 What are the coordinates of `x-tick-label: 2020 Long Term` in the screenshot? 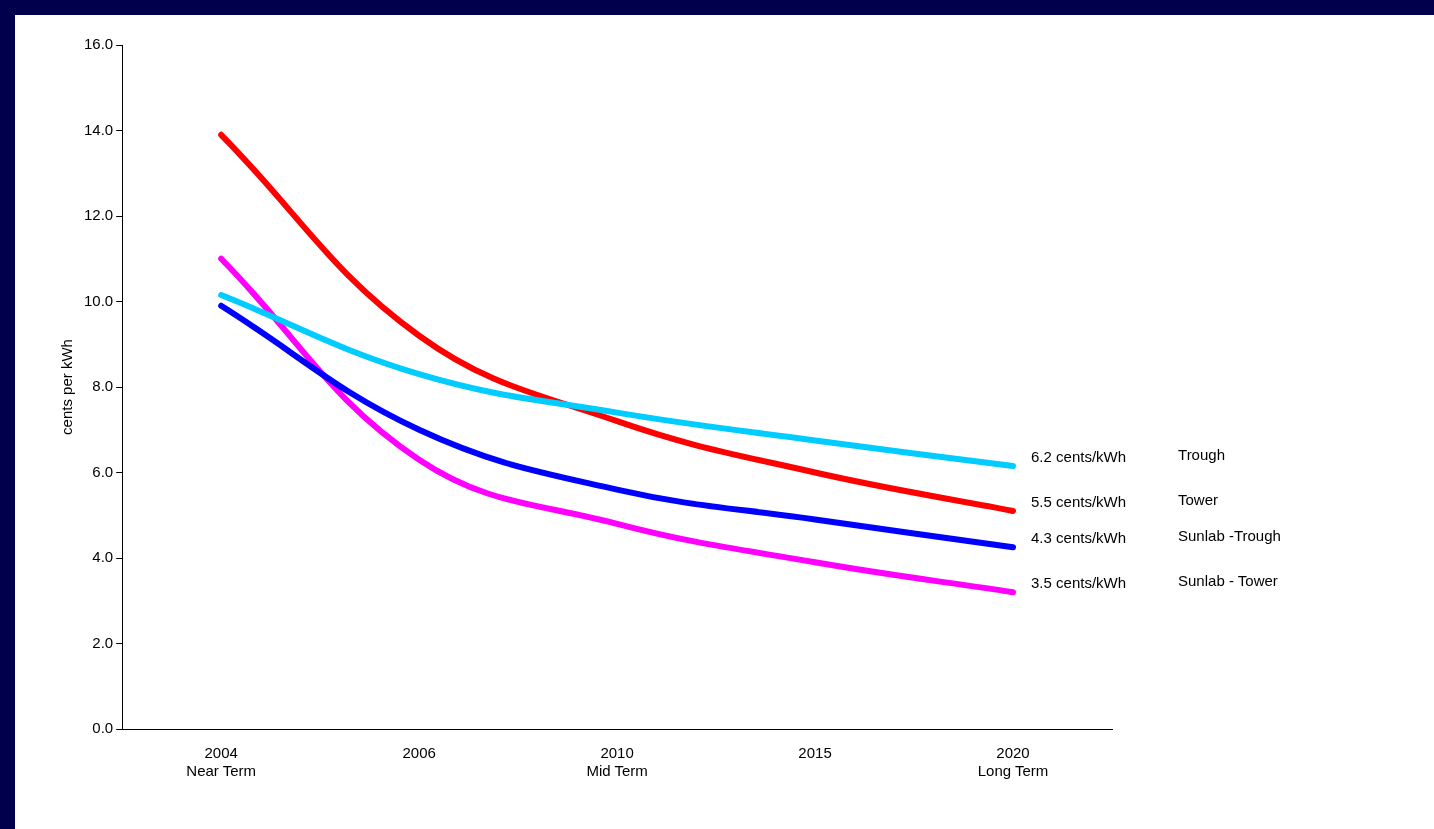 It's located at (1013, 762).